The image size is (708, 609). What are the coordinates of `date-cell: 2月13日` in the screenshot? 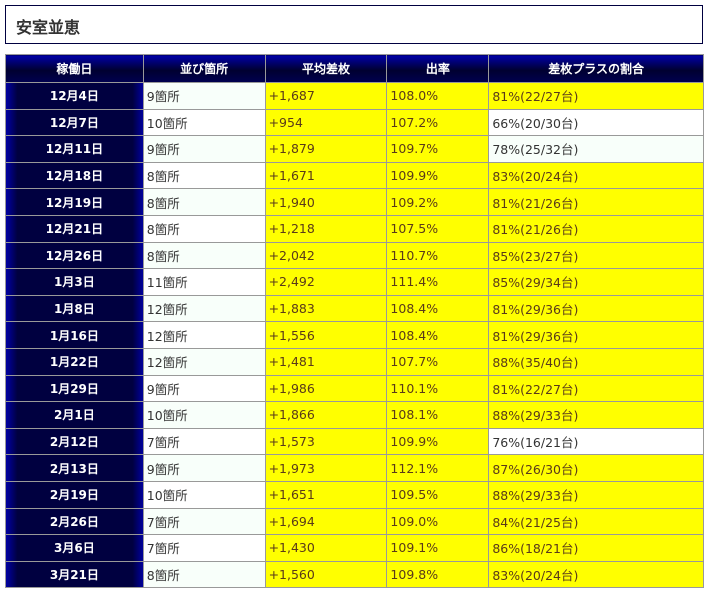 It's located at (74, 468).